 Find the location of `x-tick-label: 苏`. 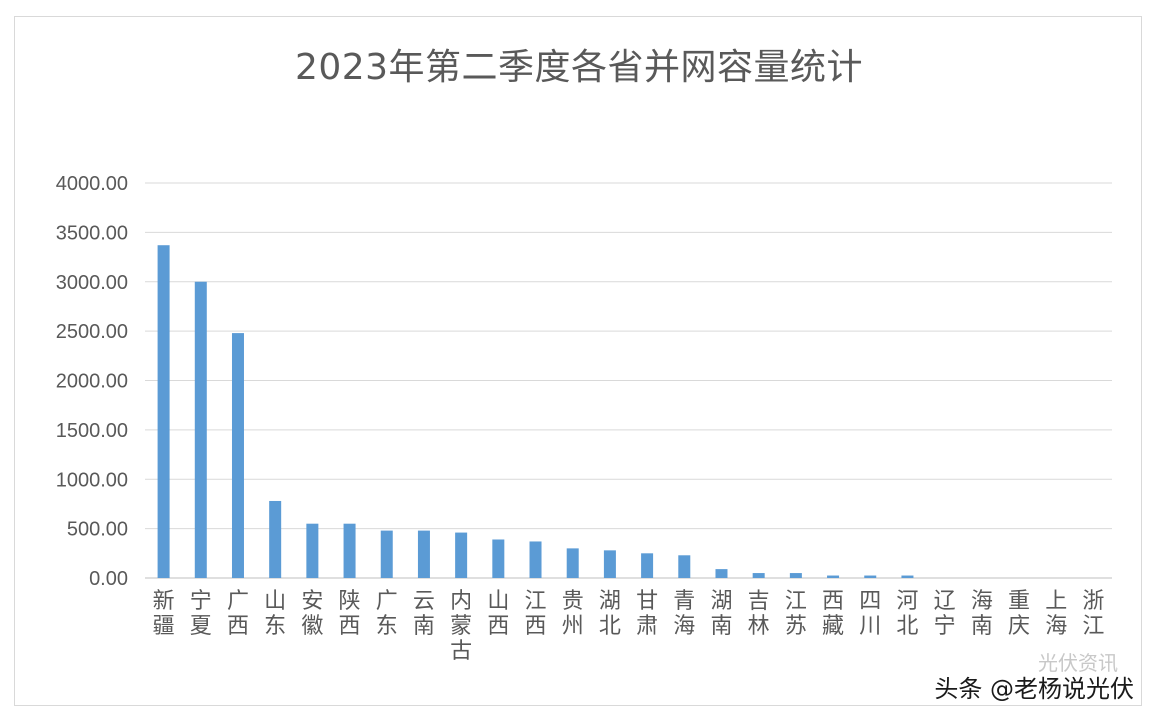

x-tick-label: 苏 is located at coordinates (796, 626).